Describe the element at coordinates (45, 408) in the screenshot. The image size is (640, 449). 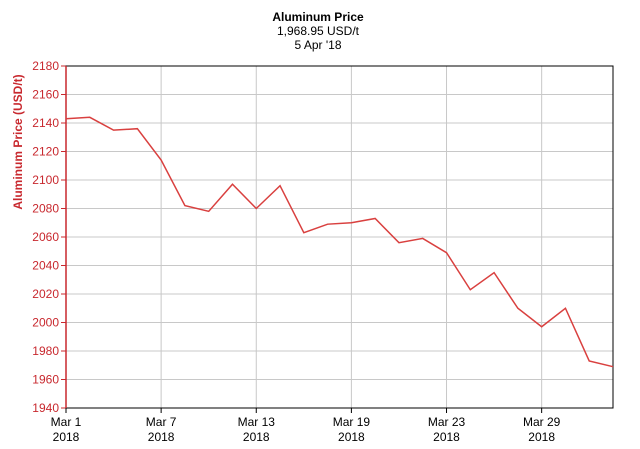
I see `y-tick-label: 1940` at that location.